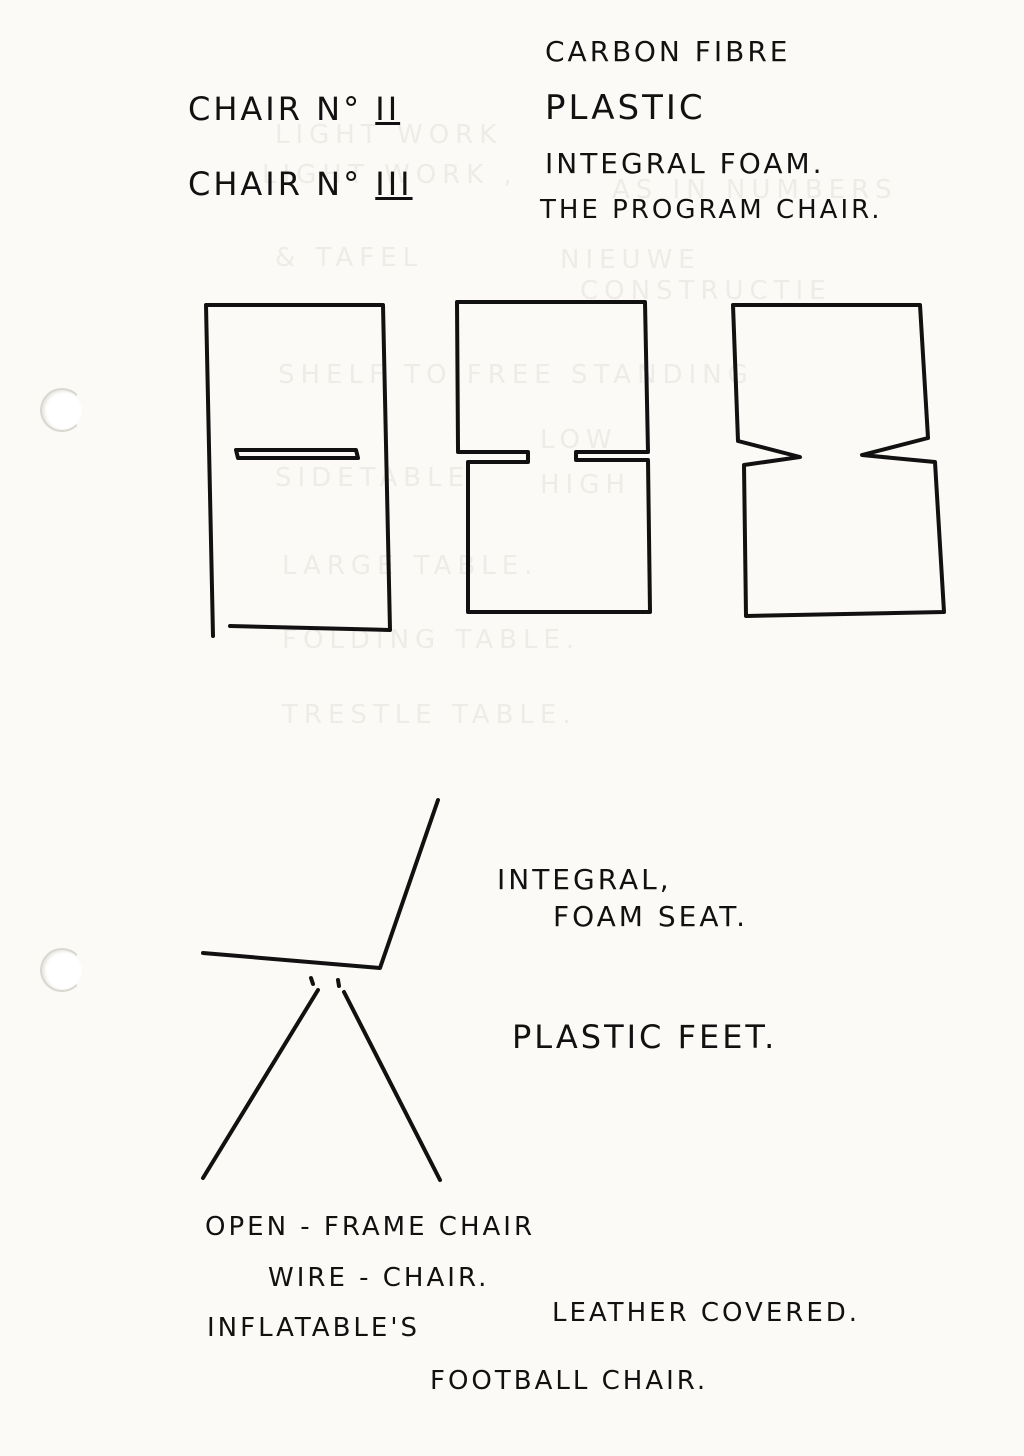 This screenshot has width=1024, height=1456. I want to click on show-through-text: HIGH, so click(585, 485).